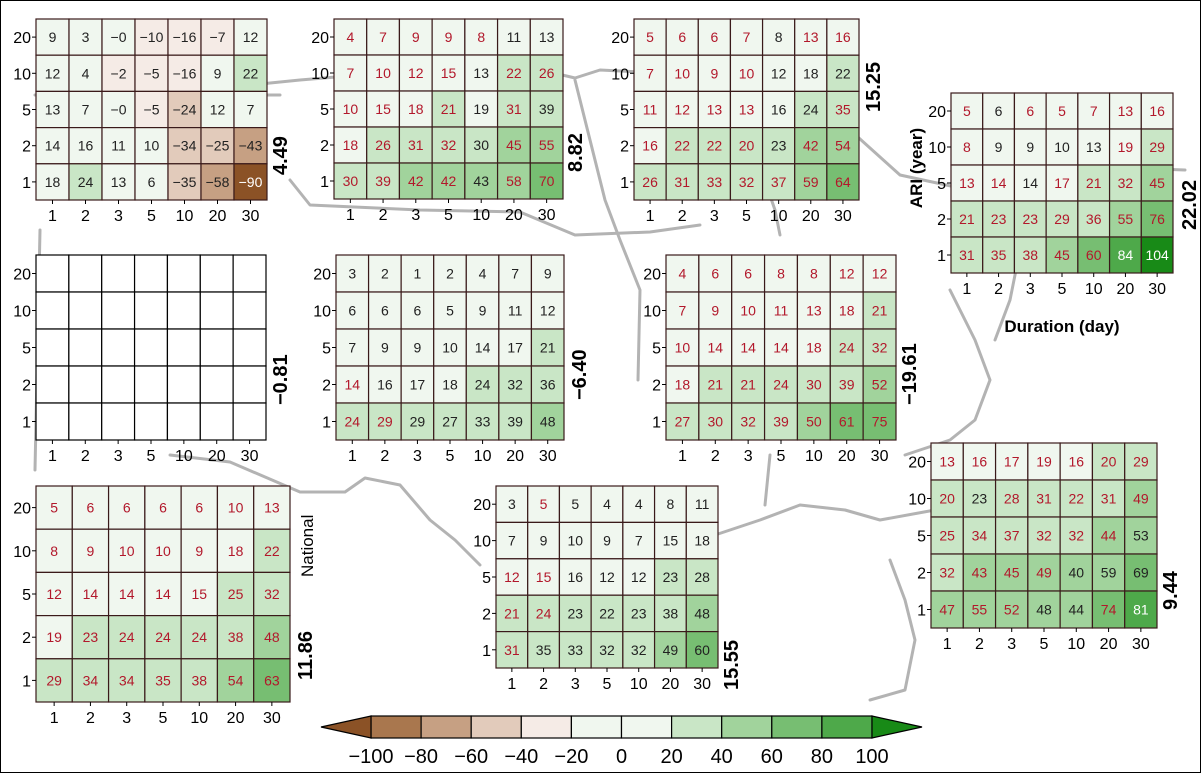 This screenshot has height=773, width=1201. Describe the element at coordinates (779, 216) in the screenshot. I see `x-tick-label: 10` at that location.